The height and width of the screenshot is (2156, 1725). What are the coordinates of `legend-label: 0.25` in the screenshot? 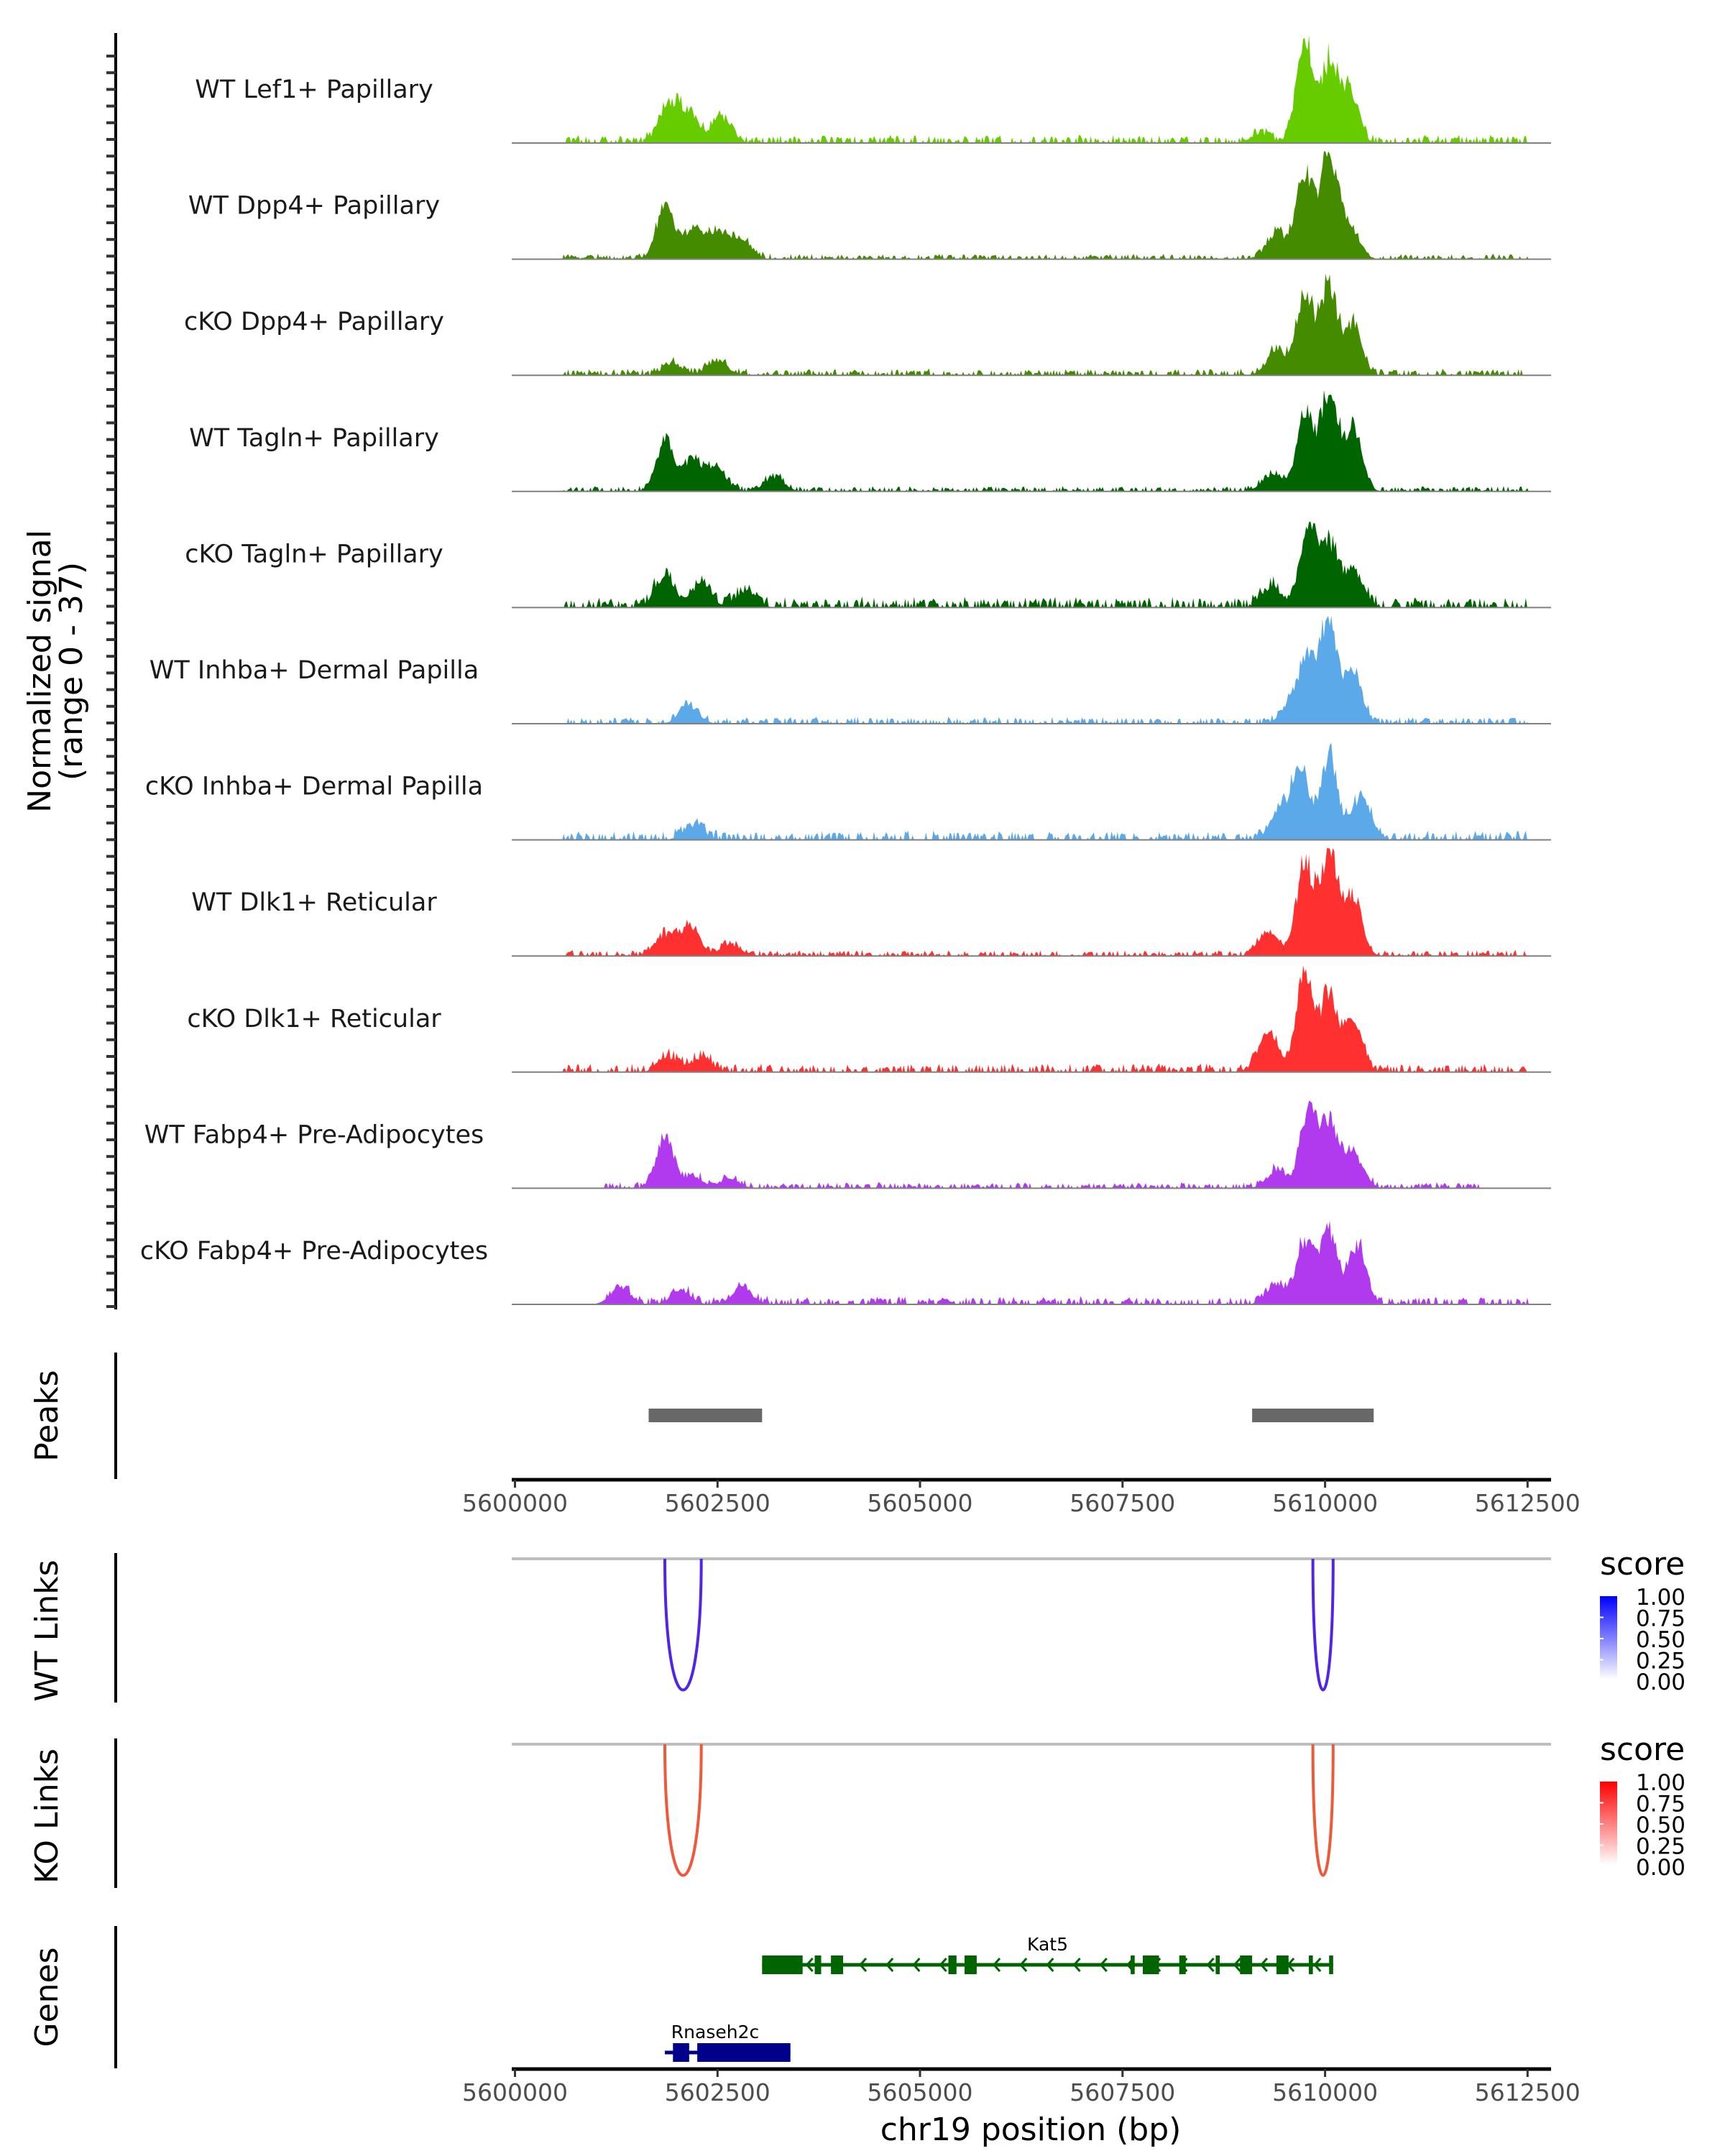 It's located at (1660, 1661).